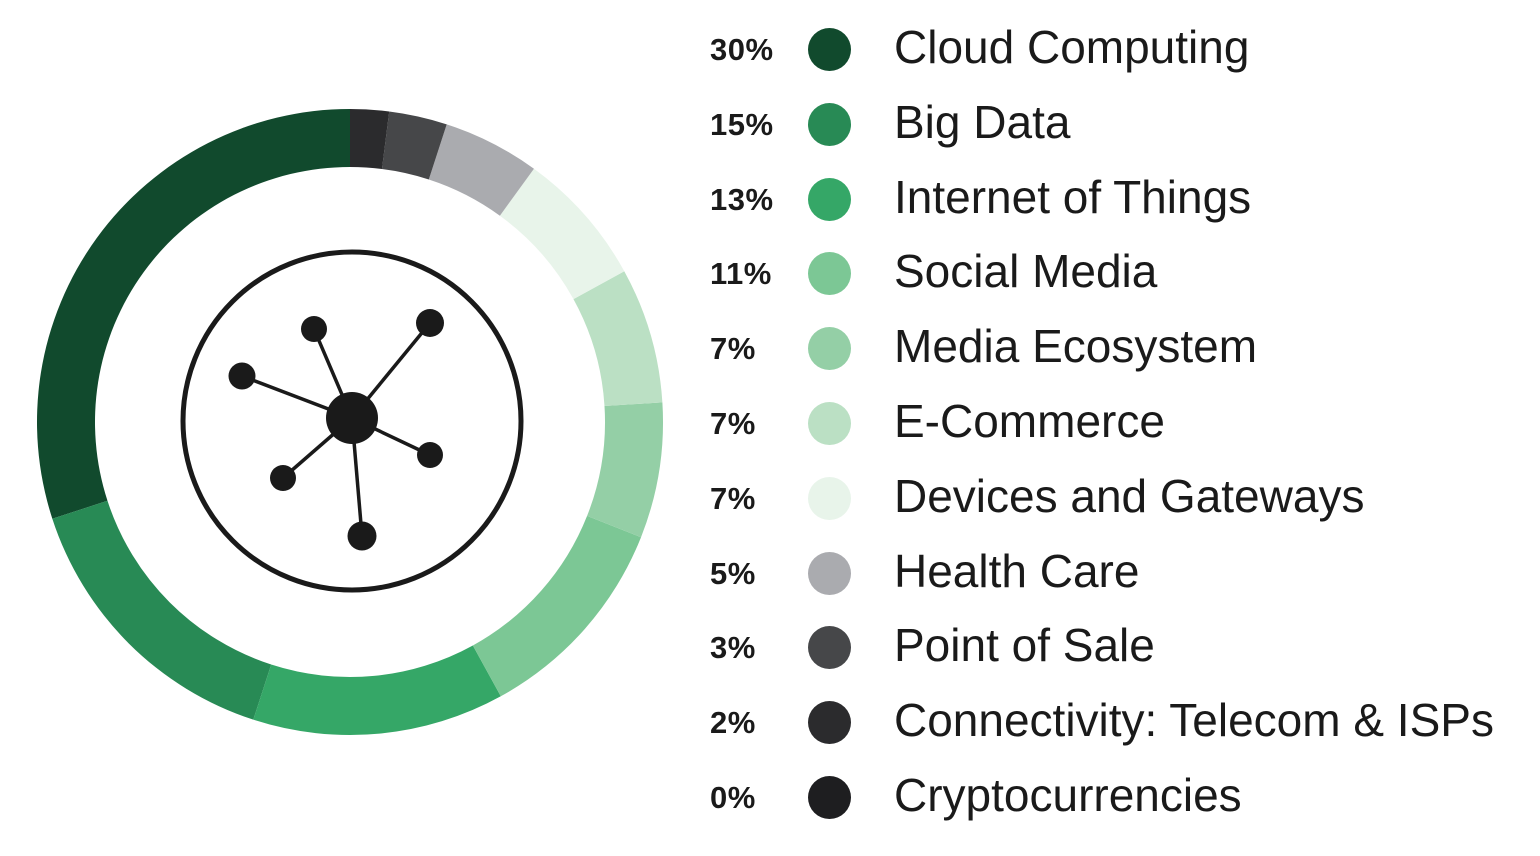  What do you see at coordinates (1129, 495) in the screenshot?
I see `legend-category-label: Devices and Gateways` at bounding box center [1129, 495].